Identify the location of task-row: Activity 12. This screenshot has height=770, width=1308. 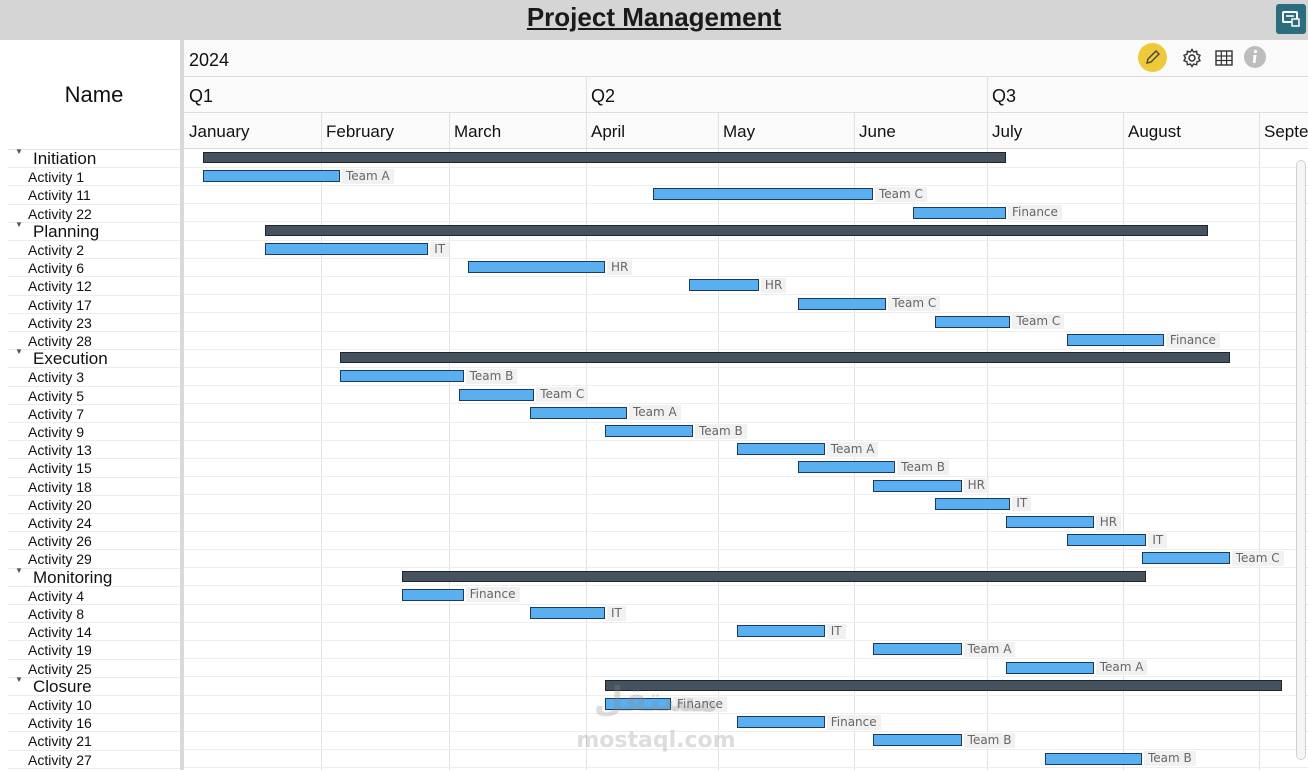
(94, 286).